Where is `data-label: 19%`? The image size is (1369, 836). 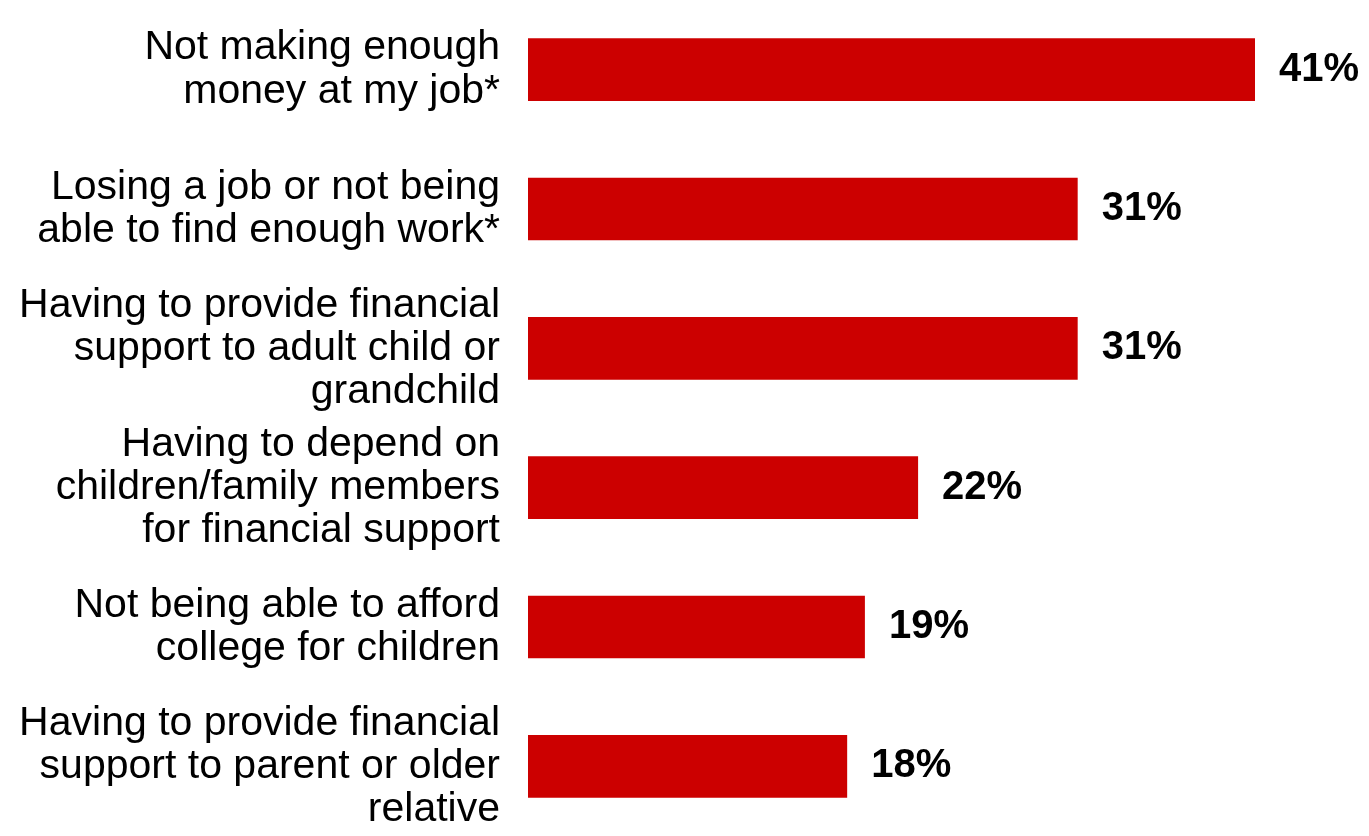
data-label: 19% is located at coordinates (928, 624).